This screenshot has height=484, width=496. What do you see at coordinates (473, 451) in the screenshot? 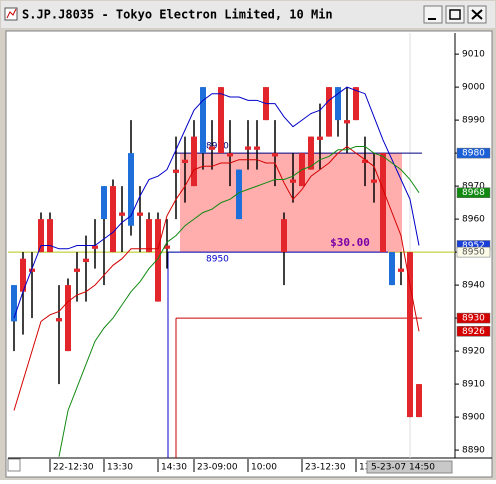
I see `y-tick-label: 8890` at bounding box center [473, 451].